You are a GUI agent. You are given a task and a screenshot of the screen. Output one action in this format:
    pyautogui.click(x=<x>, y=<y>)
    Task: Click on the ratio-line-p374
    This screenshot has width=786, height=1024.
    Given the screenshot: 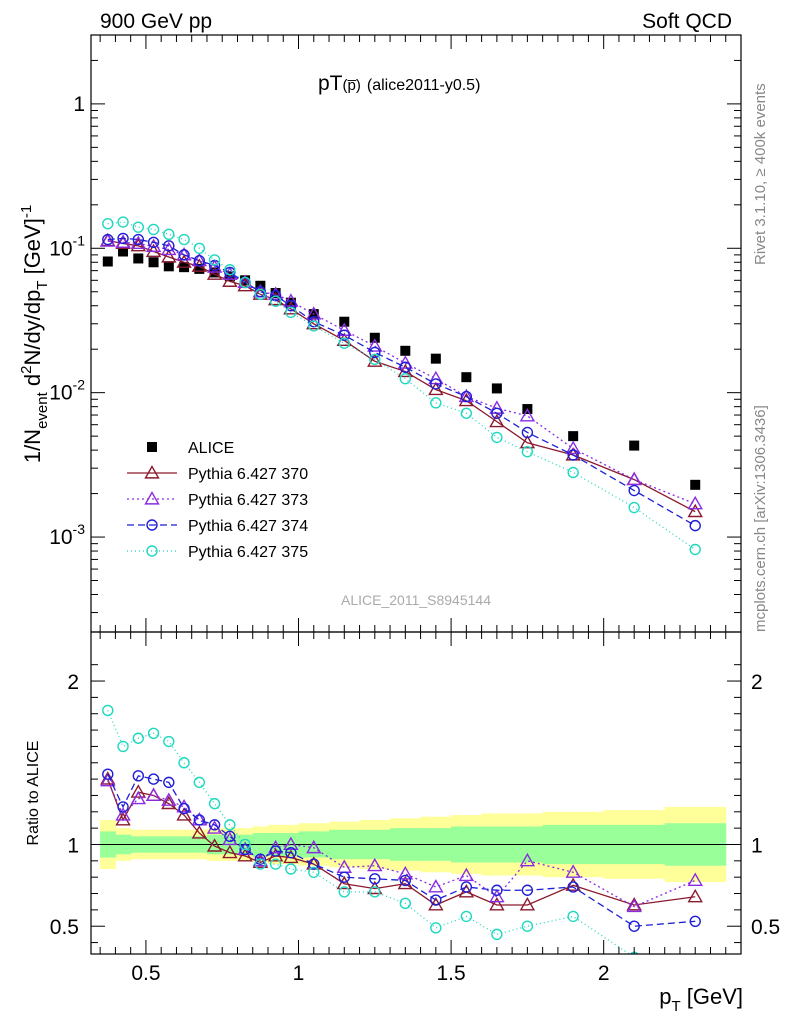 What is the action you would take?
    pyautogui.click(x=401, y=850)
    